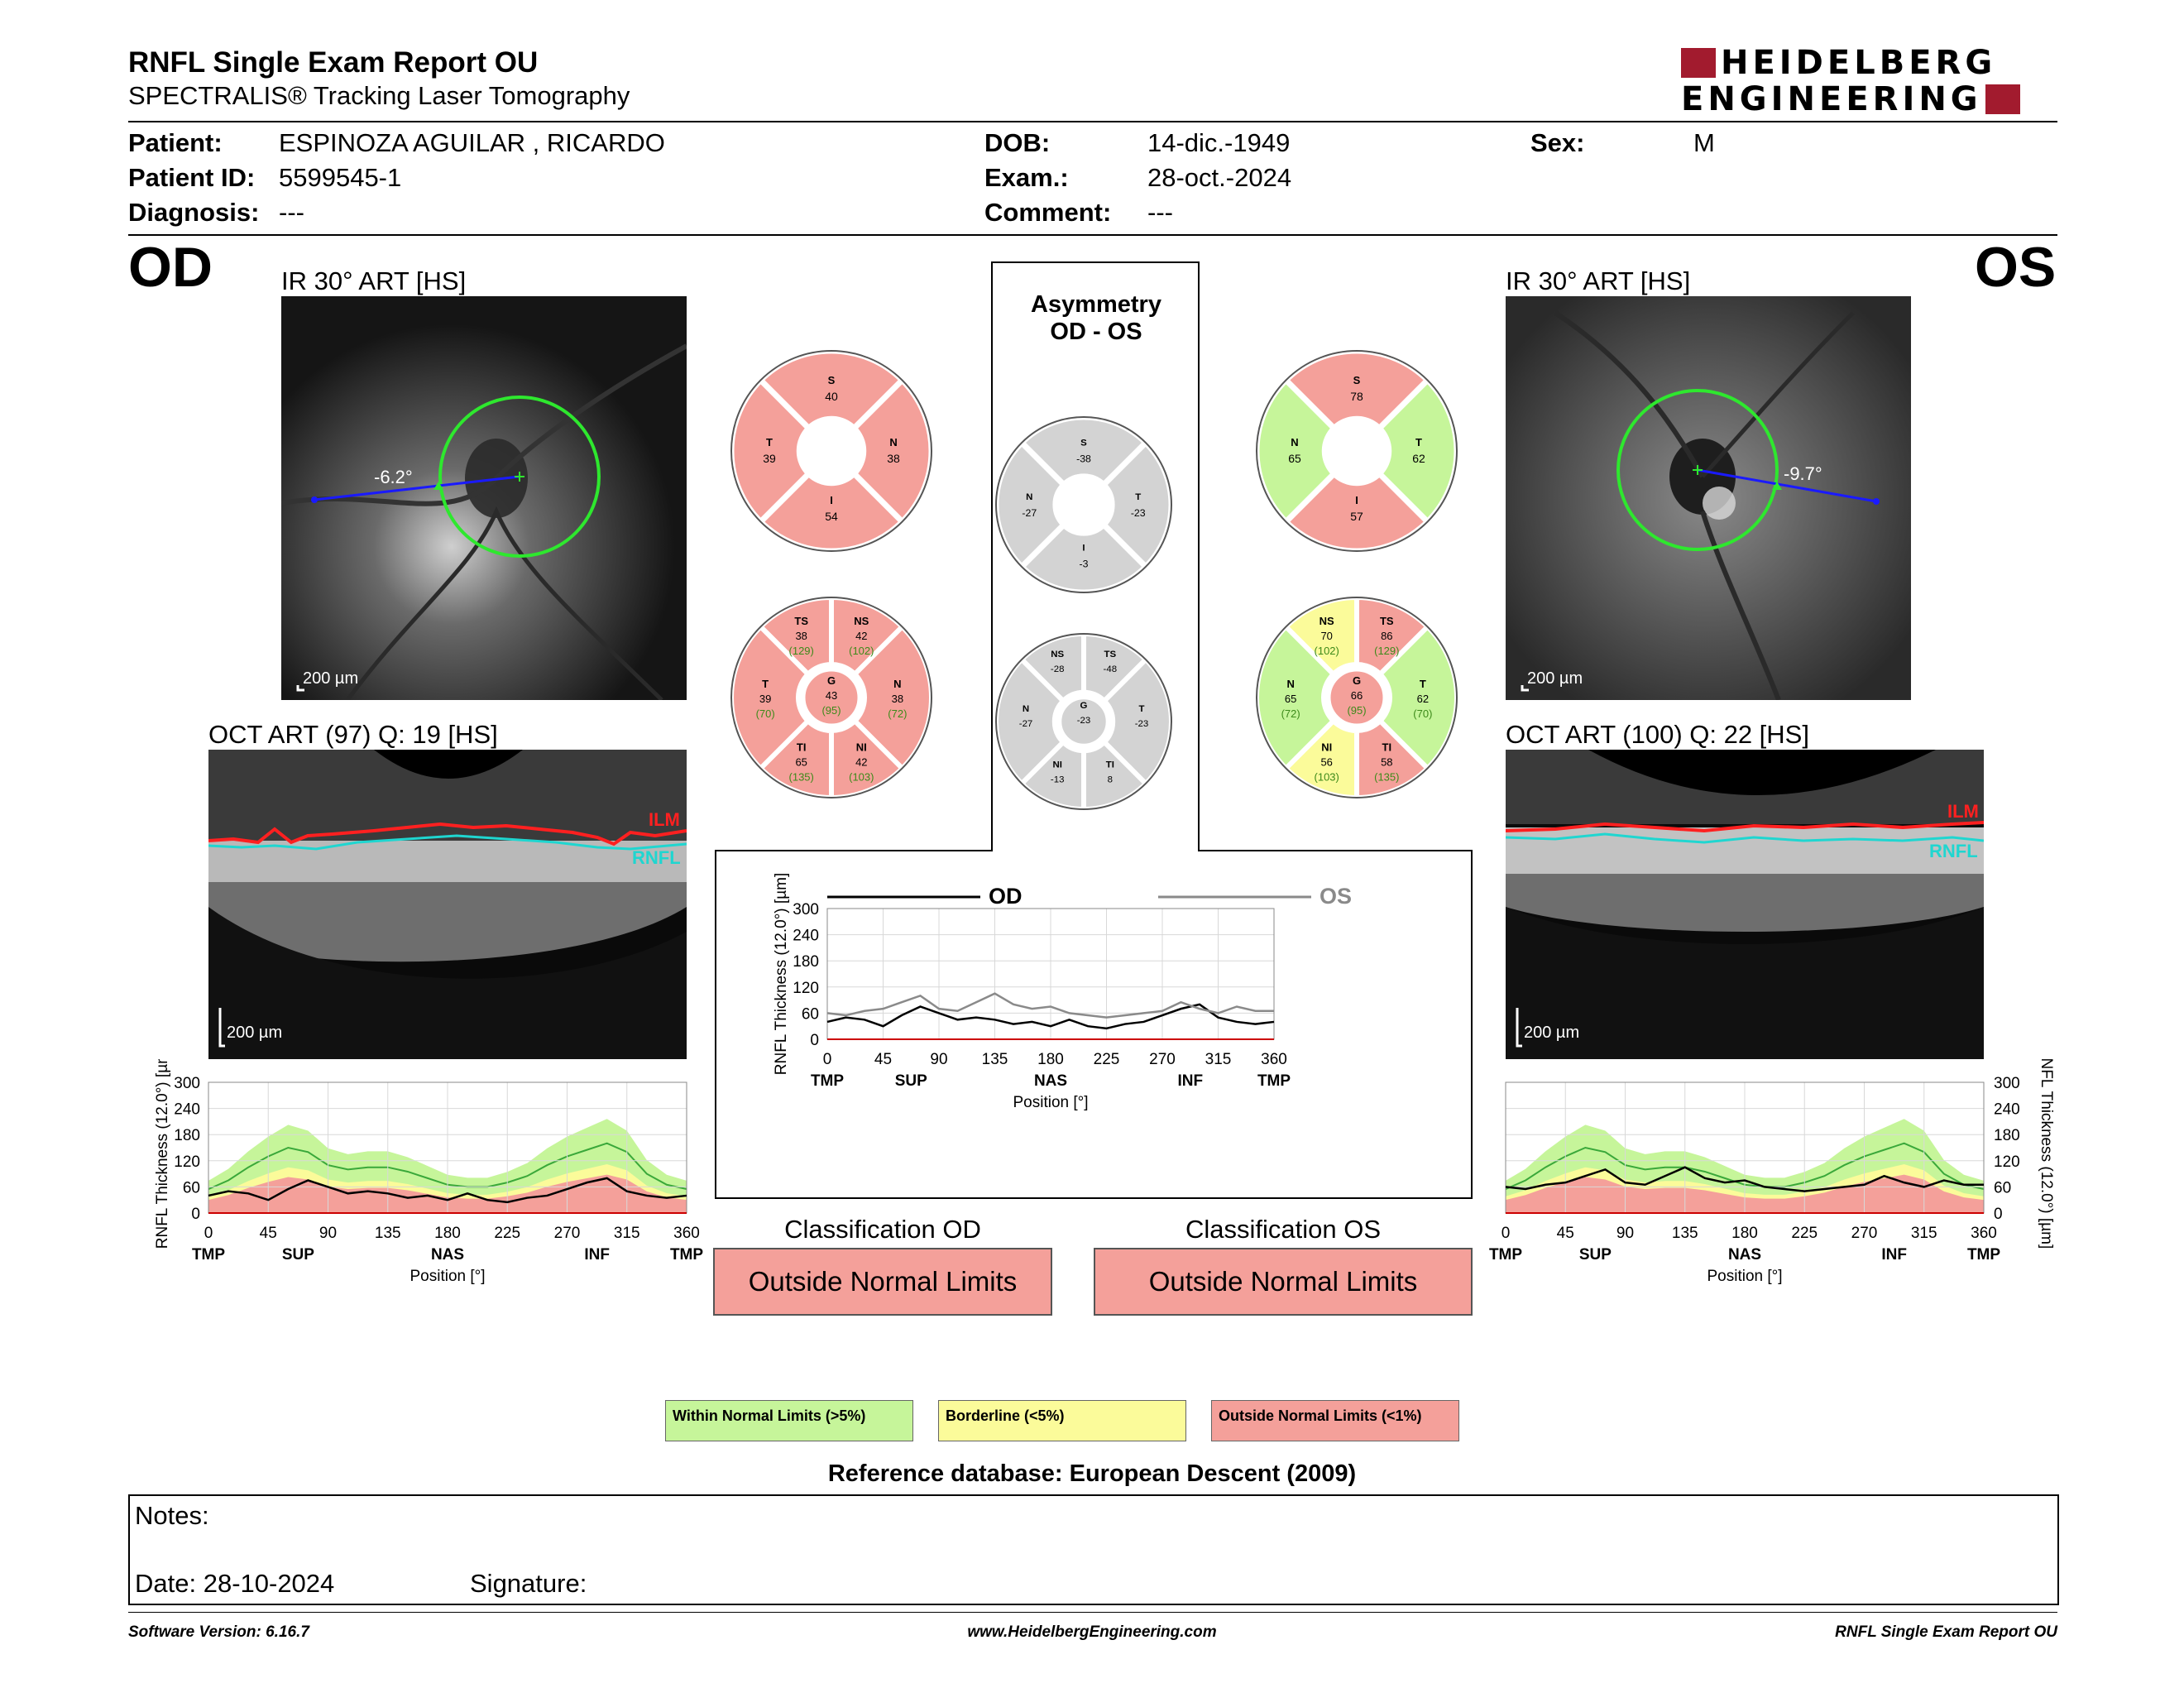 The height and width of the screenshot is (1688, 2184). What do you see at coordinates (1110, 765) in the screenshot?
I see `sector-label-TI: TI` at bounding box center [1110, 765].